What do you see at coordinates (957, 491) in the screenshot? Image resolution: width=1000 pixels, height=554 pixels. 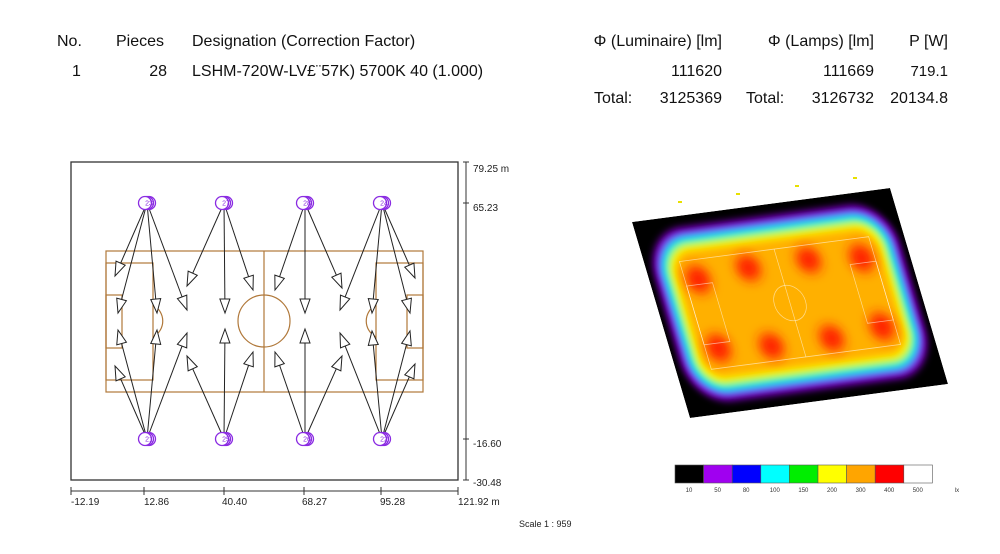 I see `legend-unit: lx` at bounding box center [957, 491].